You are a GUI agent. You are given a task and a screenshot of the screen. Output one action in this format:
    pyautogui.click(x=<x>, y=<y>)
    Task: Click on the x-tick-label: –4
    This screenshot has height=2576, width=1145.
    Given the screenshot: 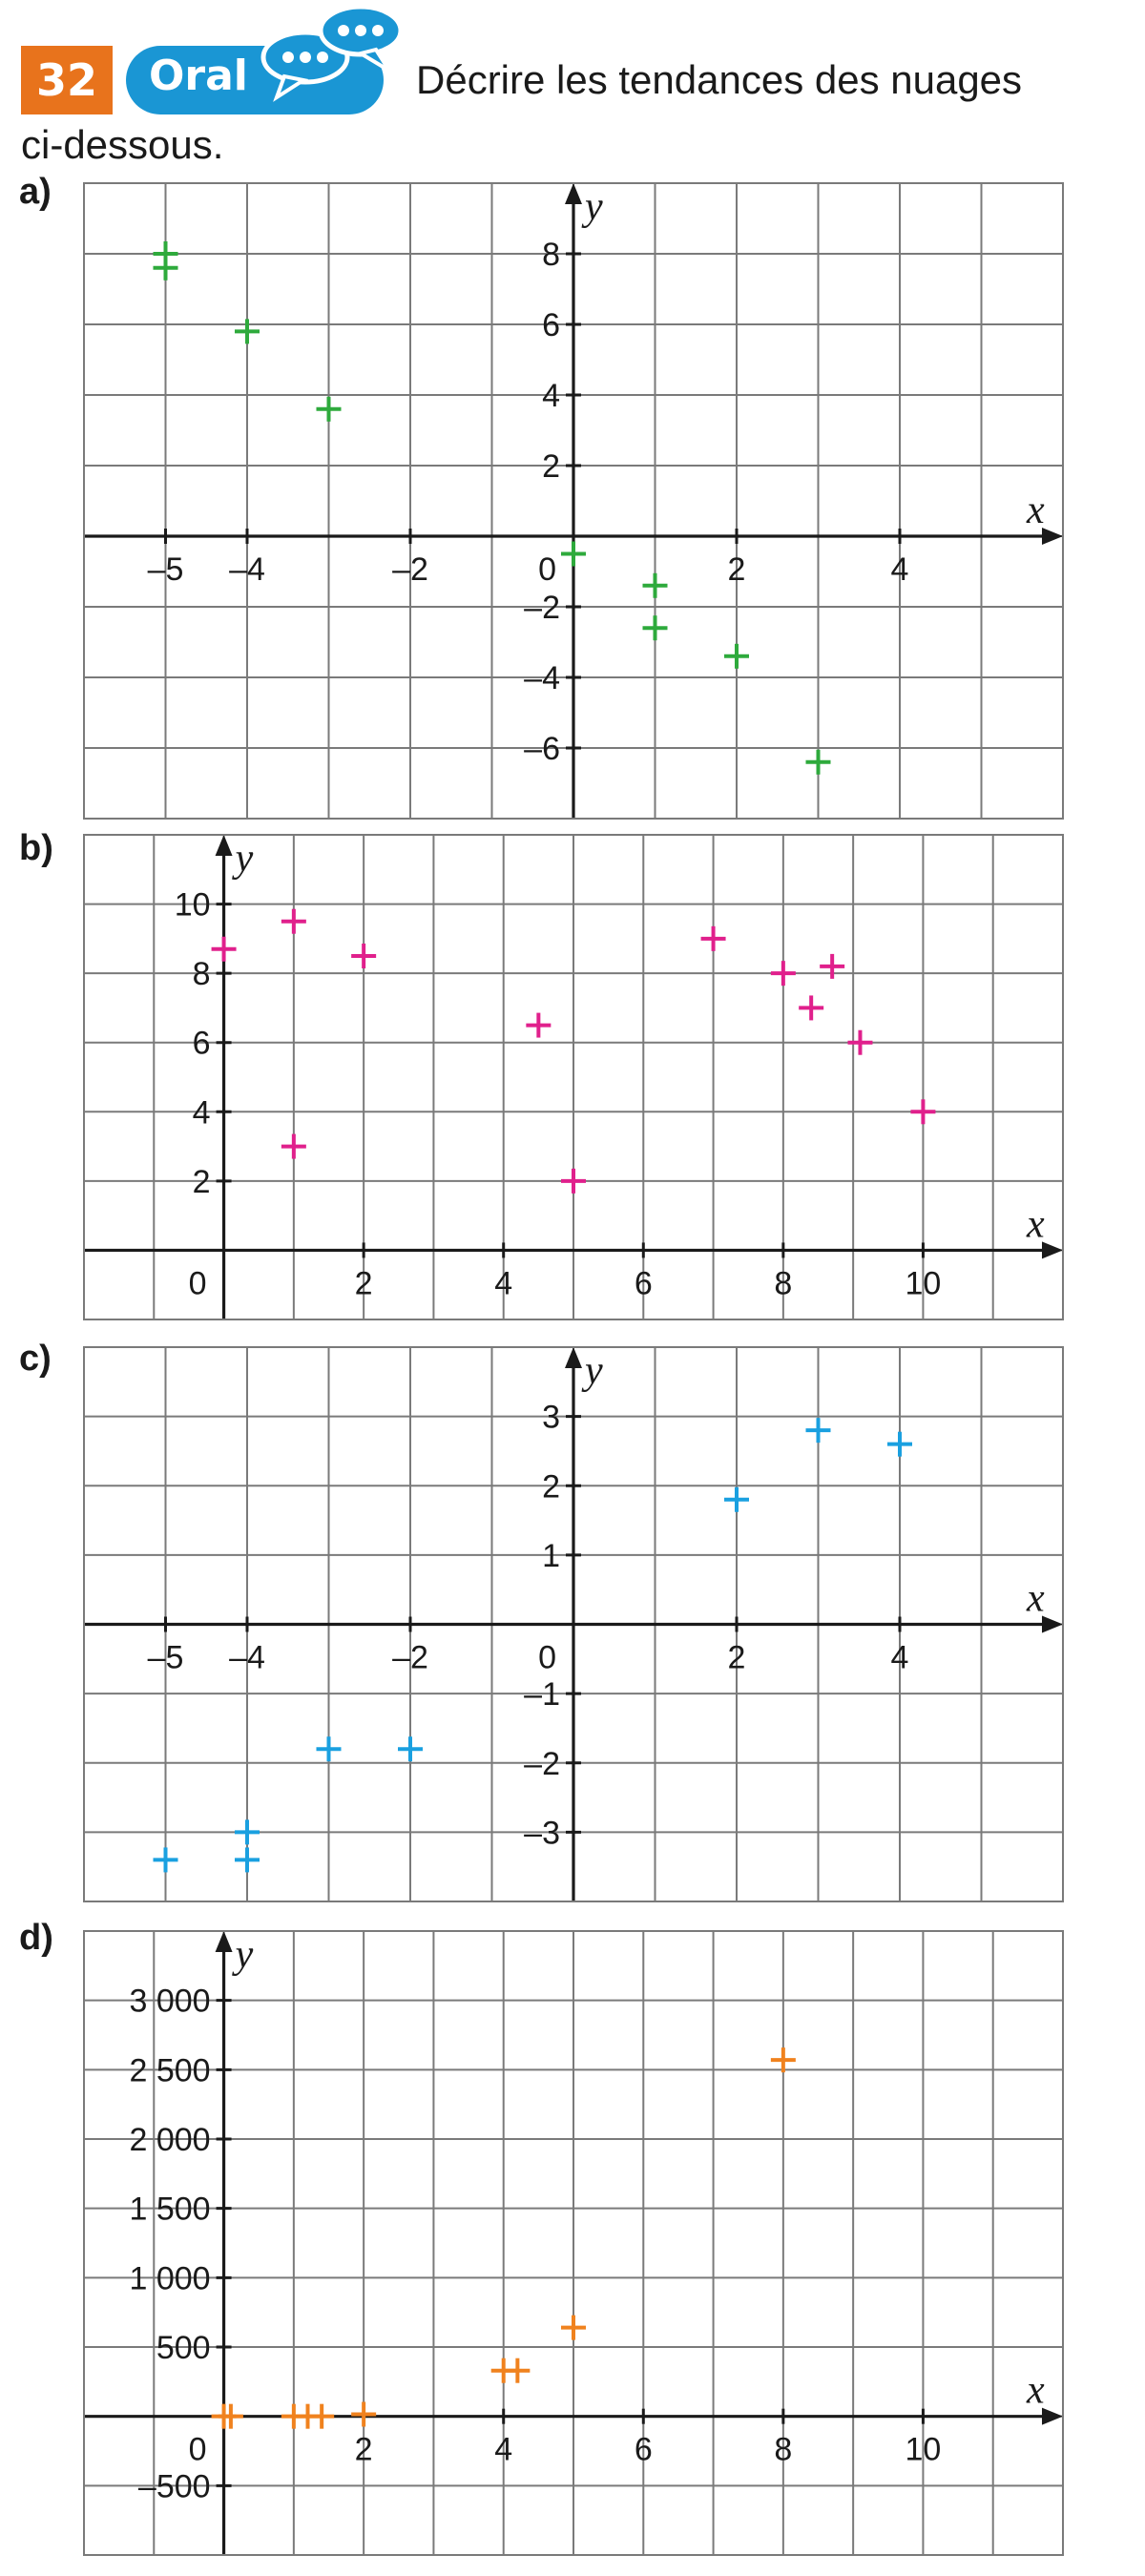 What is the action you would take?
    pyautogui.click(x=247, y=569)
    